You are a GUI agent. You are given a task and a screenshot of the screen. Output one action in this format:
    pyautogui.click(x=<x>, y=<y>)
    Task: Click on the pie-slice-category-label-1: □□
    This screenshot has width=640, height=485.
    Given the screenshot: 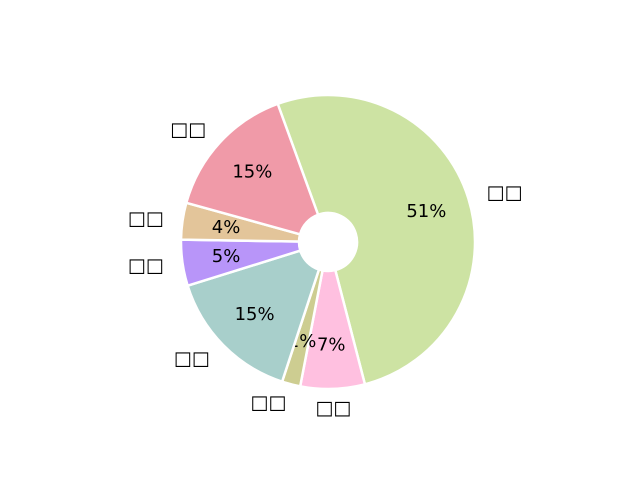 What is the action you would take?
    pyautogui.click(x=333, y=408)
    